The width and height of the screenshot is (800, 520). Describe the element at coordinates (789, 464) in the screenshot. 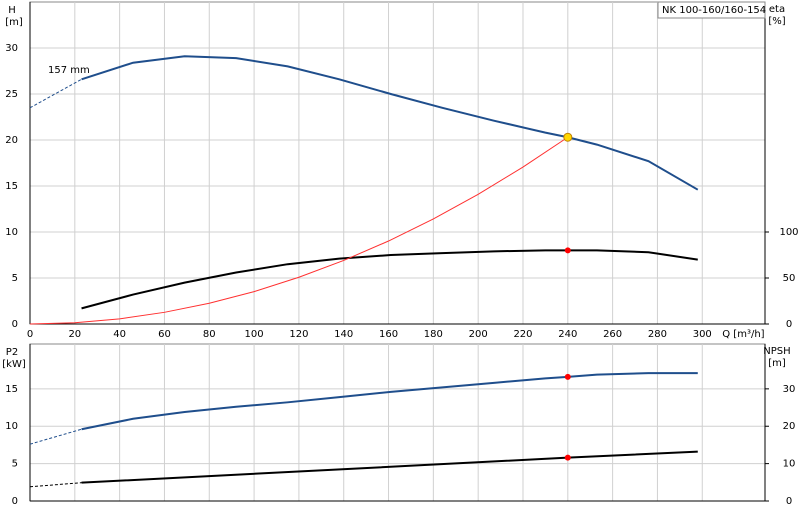

I see `y2-tick-label: 10` at that location.